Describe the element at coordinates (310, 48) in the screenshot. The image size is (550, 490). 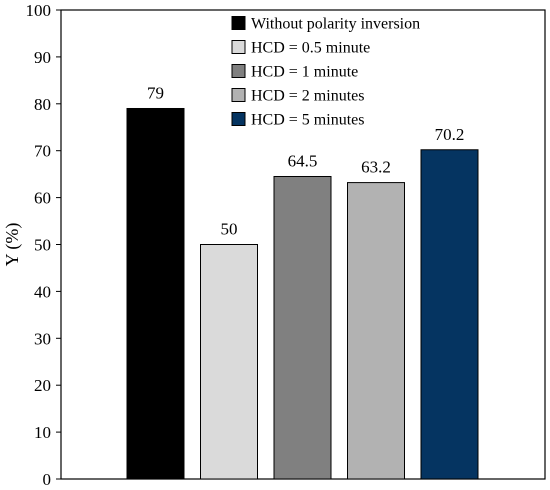
I see `legend-label: HCD = 0.5 minute` at that location.